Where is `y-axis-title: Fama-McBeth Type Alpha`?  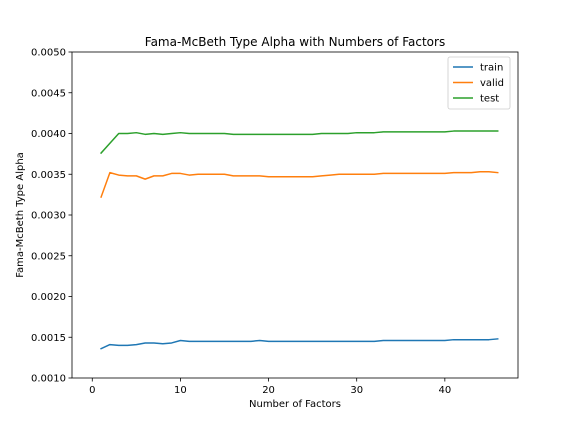 y-axis-title: Fama-McBeth Type Alpha is located at coordinates (20, 215).